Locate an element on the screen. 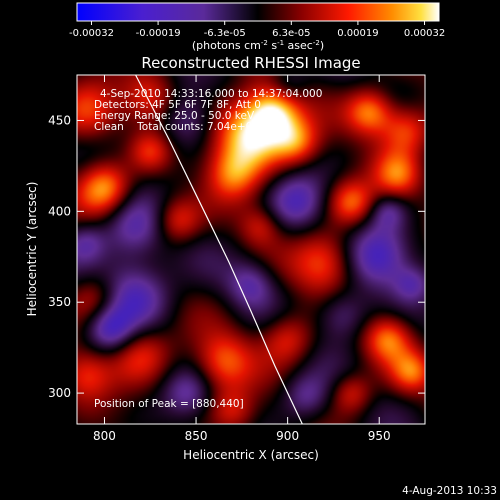 The height and width of the screenshot is (500, 500). peak-position-label: Position of Peak = [880,440] is located at coordinates (169, 404).